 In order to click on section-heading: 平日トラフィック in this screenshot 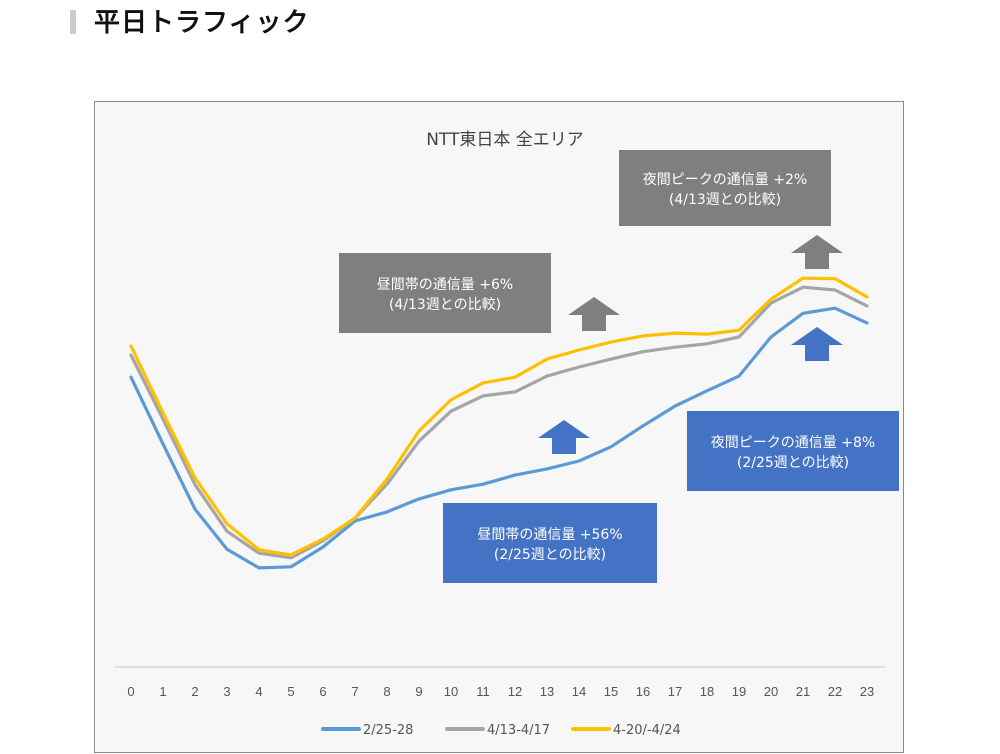, I will do `click(189, 20)`.